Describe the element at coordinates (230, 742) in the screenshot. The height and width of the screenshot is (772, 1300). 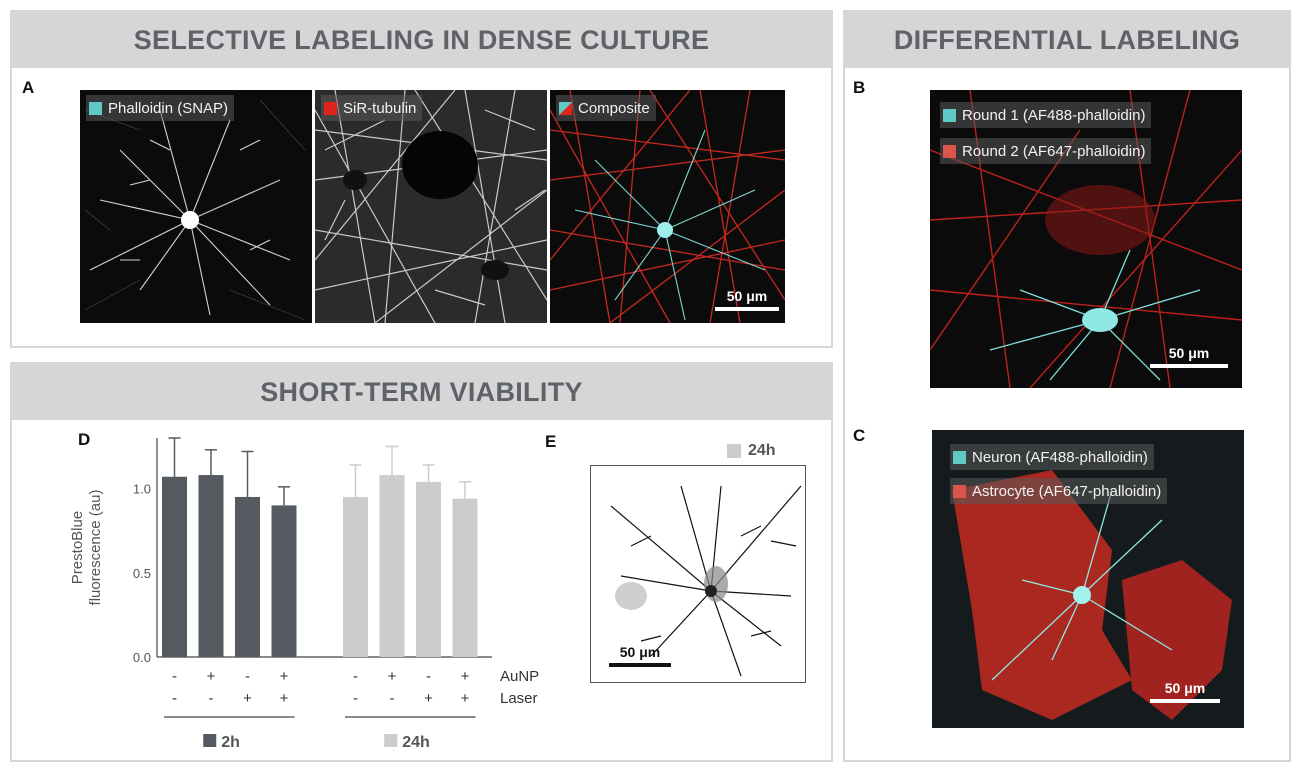
I see `group-label-2h: 2h` at that location.